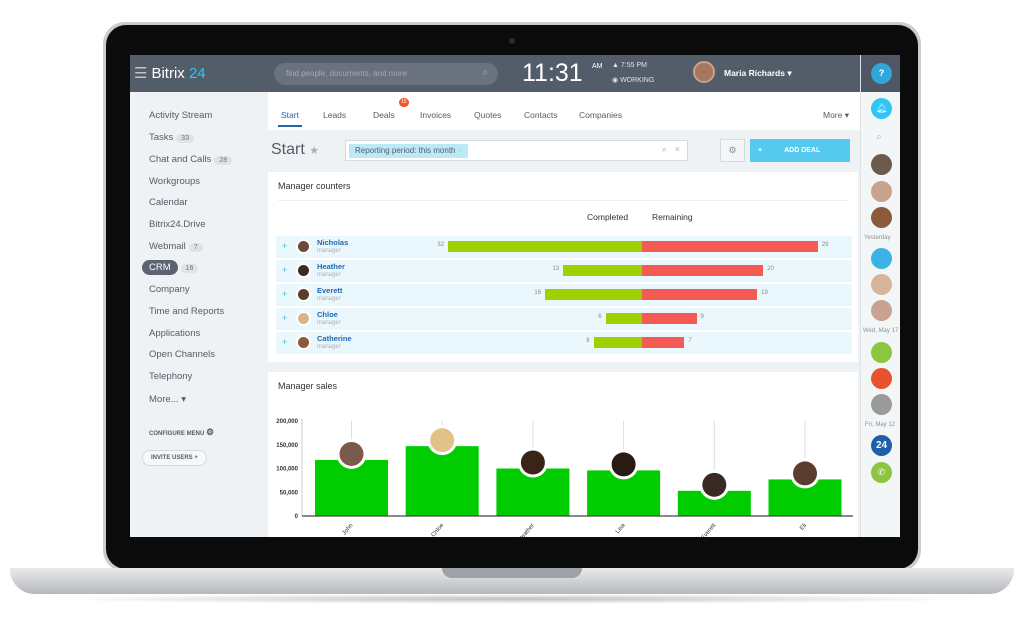 This screenshot has height=635, width=1024. Describe the element at coordinates (600, 317) in the screenshot. I see `completed-value: 6` at that location.